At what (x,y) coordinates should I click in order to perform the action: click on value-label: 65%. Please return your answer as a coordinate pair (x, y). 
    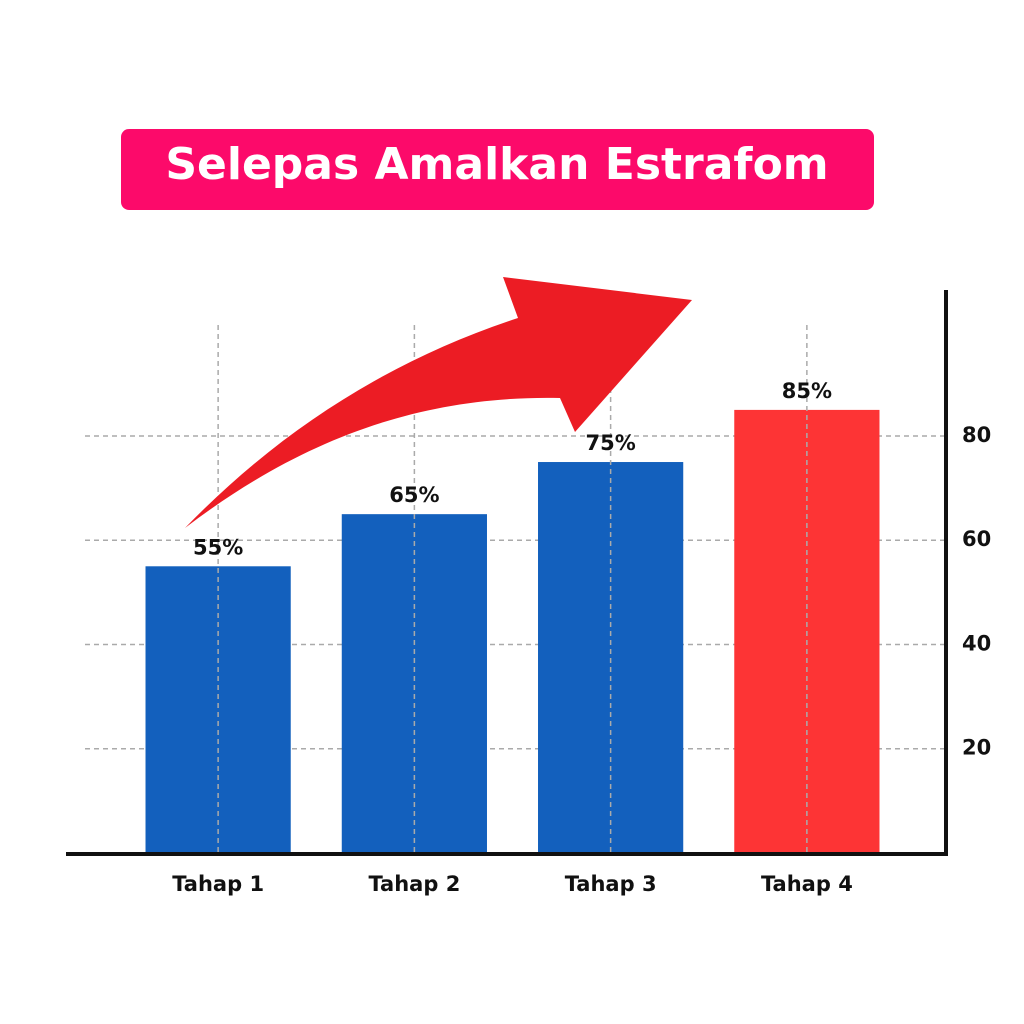
    Looking at the image, I should click on (414, 495).